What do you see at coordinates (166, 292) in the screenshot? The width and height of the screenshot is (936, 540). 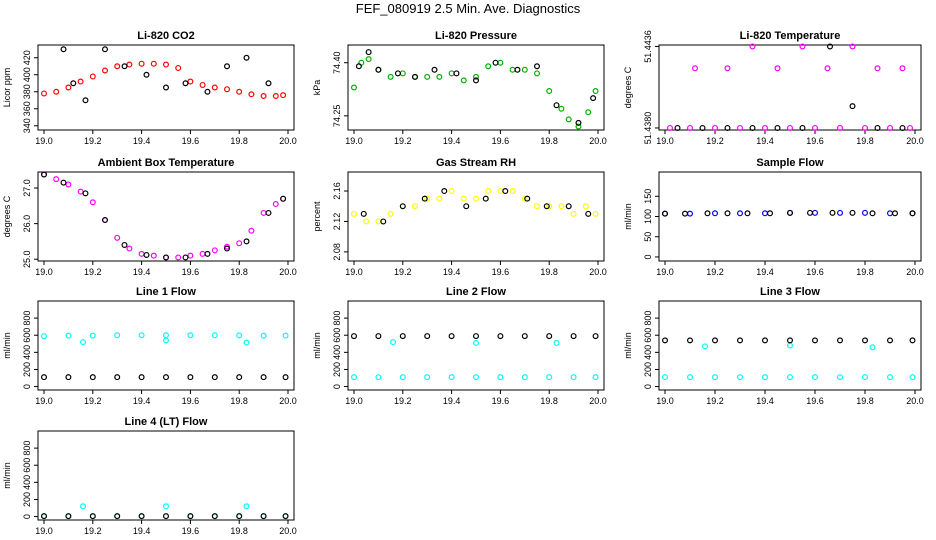 I see `panel-title: Line 1 Flow` at bounding box center [166, 292].